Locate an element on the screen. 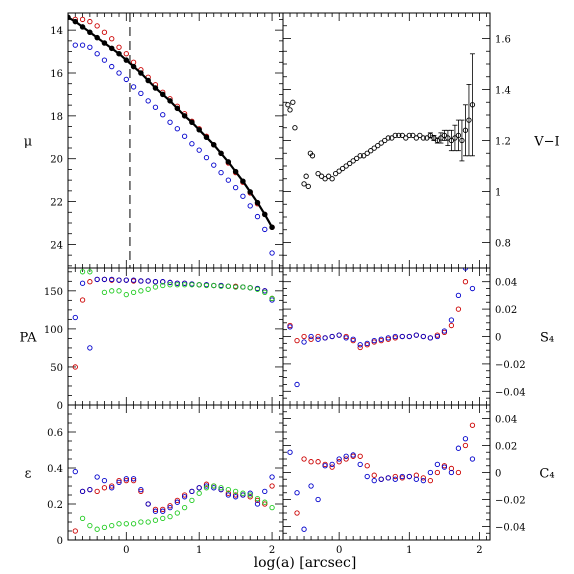 The image size is (574, 574). x-tick-label: 0 is located at coordinates (339, 550).